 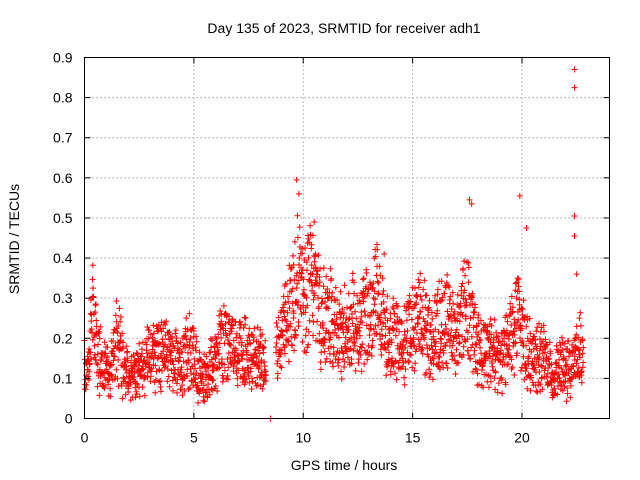 What do you see at coordinates (63, 98) in the screenshot?
I see `y-tick-label: 0.8` at bounding box center [63, 98].